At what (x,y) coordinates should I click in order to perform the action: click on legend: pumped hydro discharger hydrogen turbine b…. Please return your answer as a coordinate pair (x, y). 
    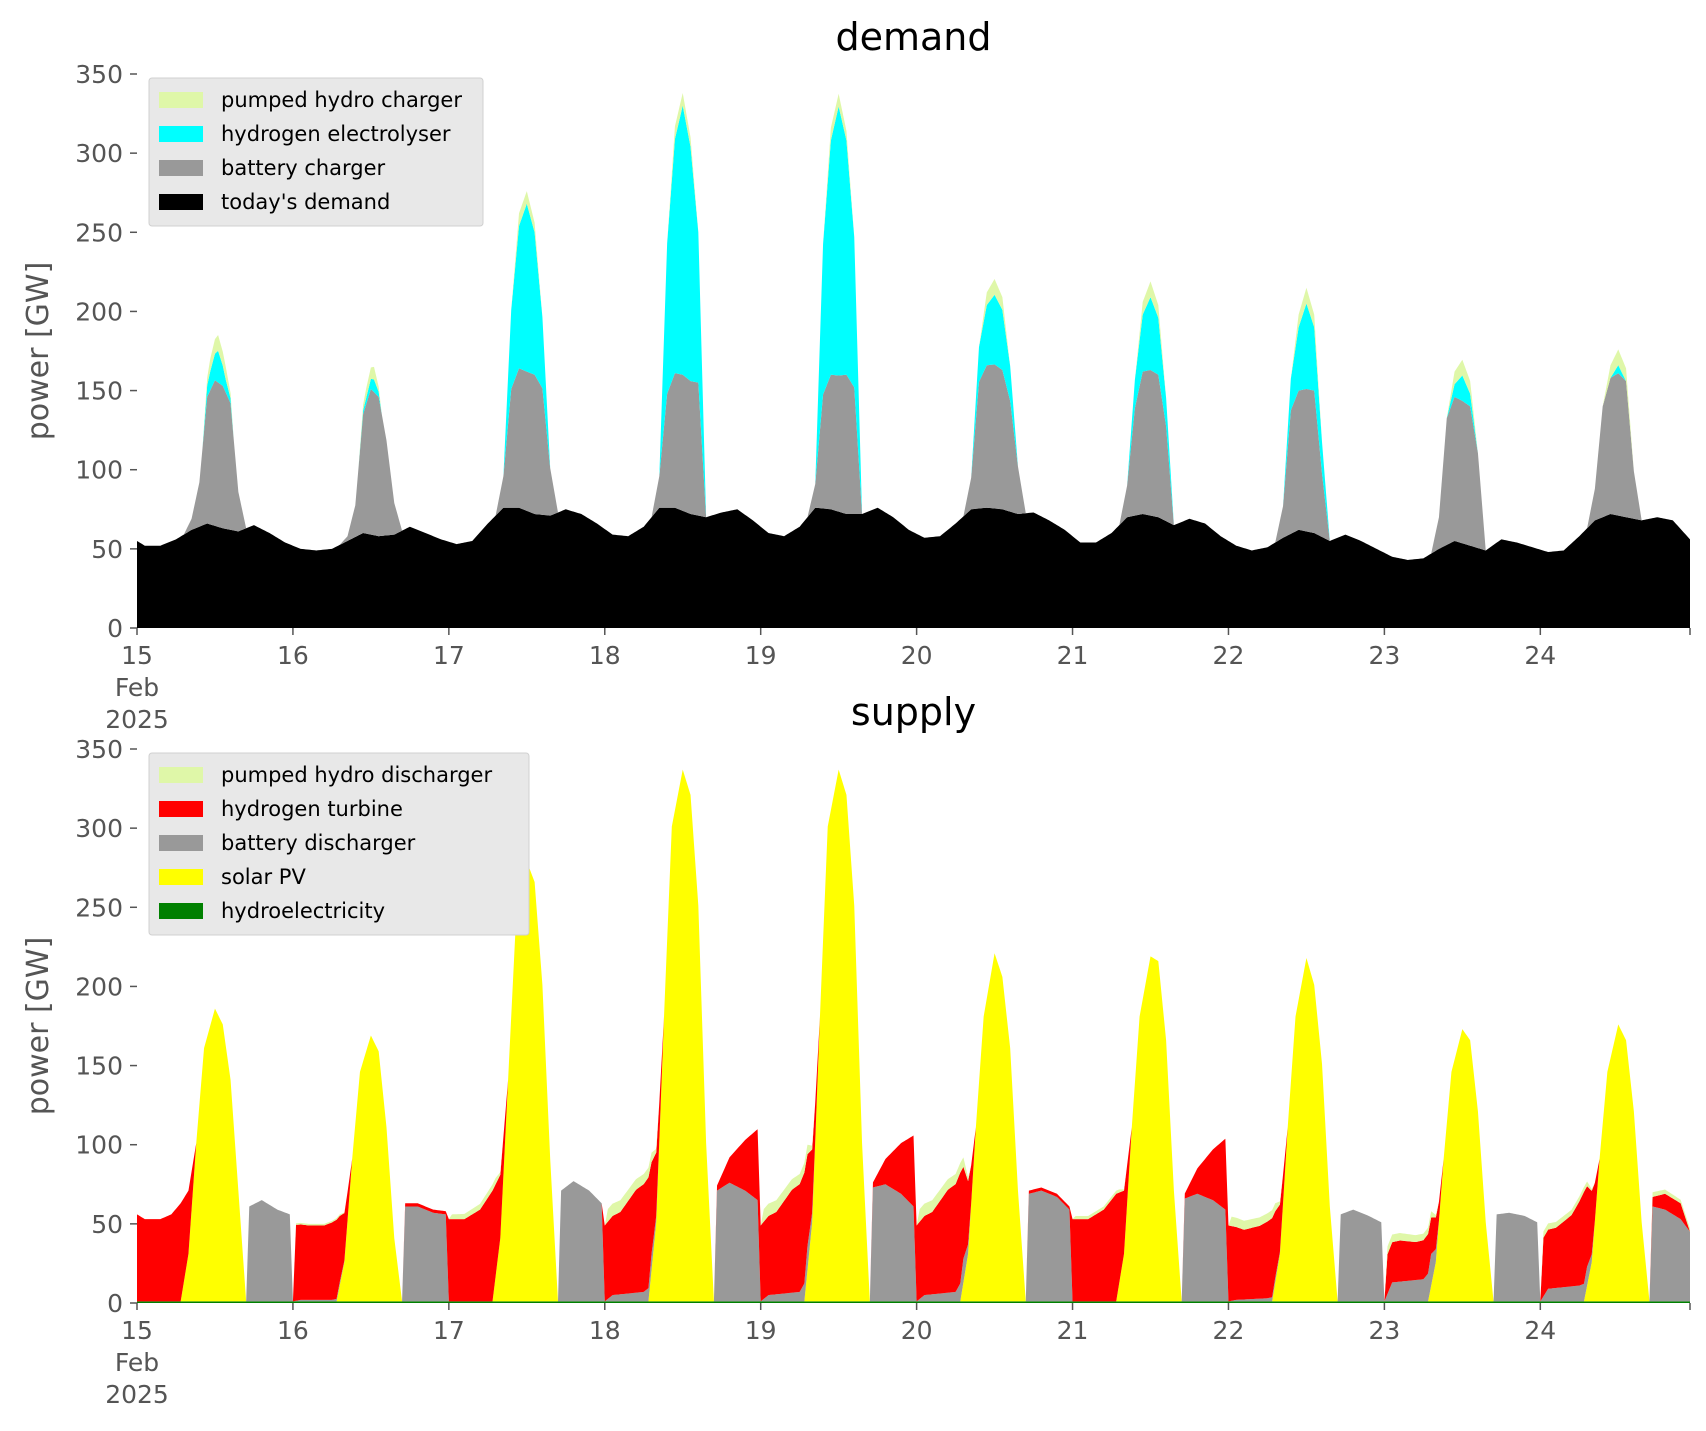
    Looking at the image, I should click on (339, 844).